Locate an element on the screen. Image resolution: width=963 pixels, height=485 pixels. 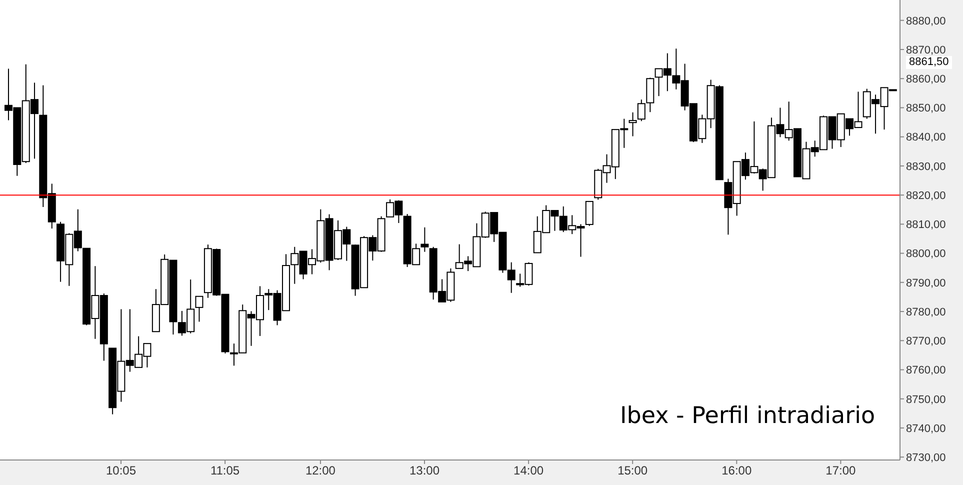
x-tick-label: 11:05 is located at coordinates (225, 471).